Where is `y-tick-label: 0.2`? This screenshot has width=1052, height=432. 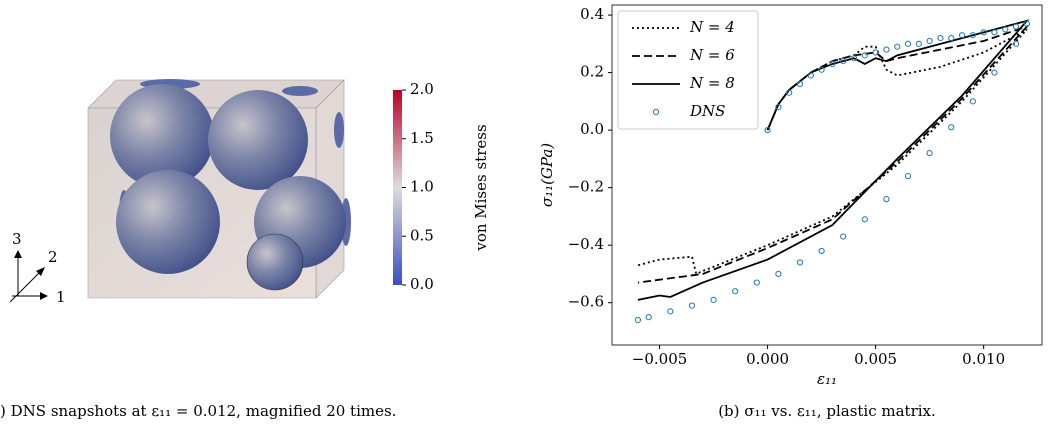 y-tick-label: 0.2 is located at coordinates (592, 72).